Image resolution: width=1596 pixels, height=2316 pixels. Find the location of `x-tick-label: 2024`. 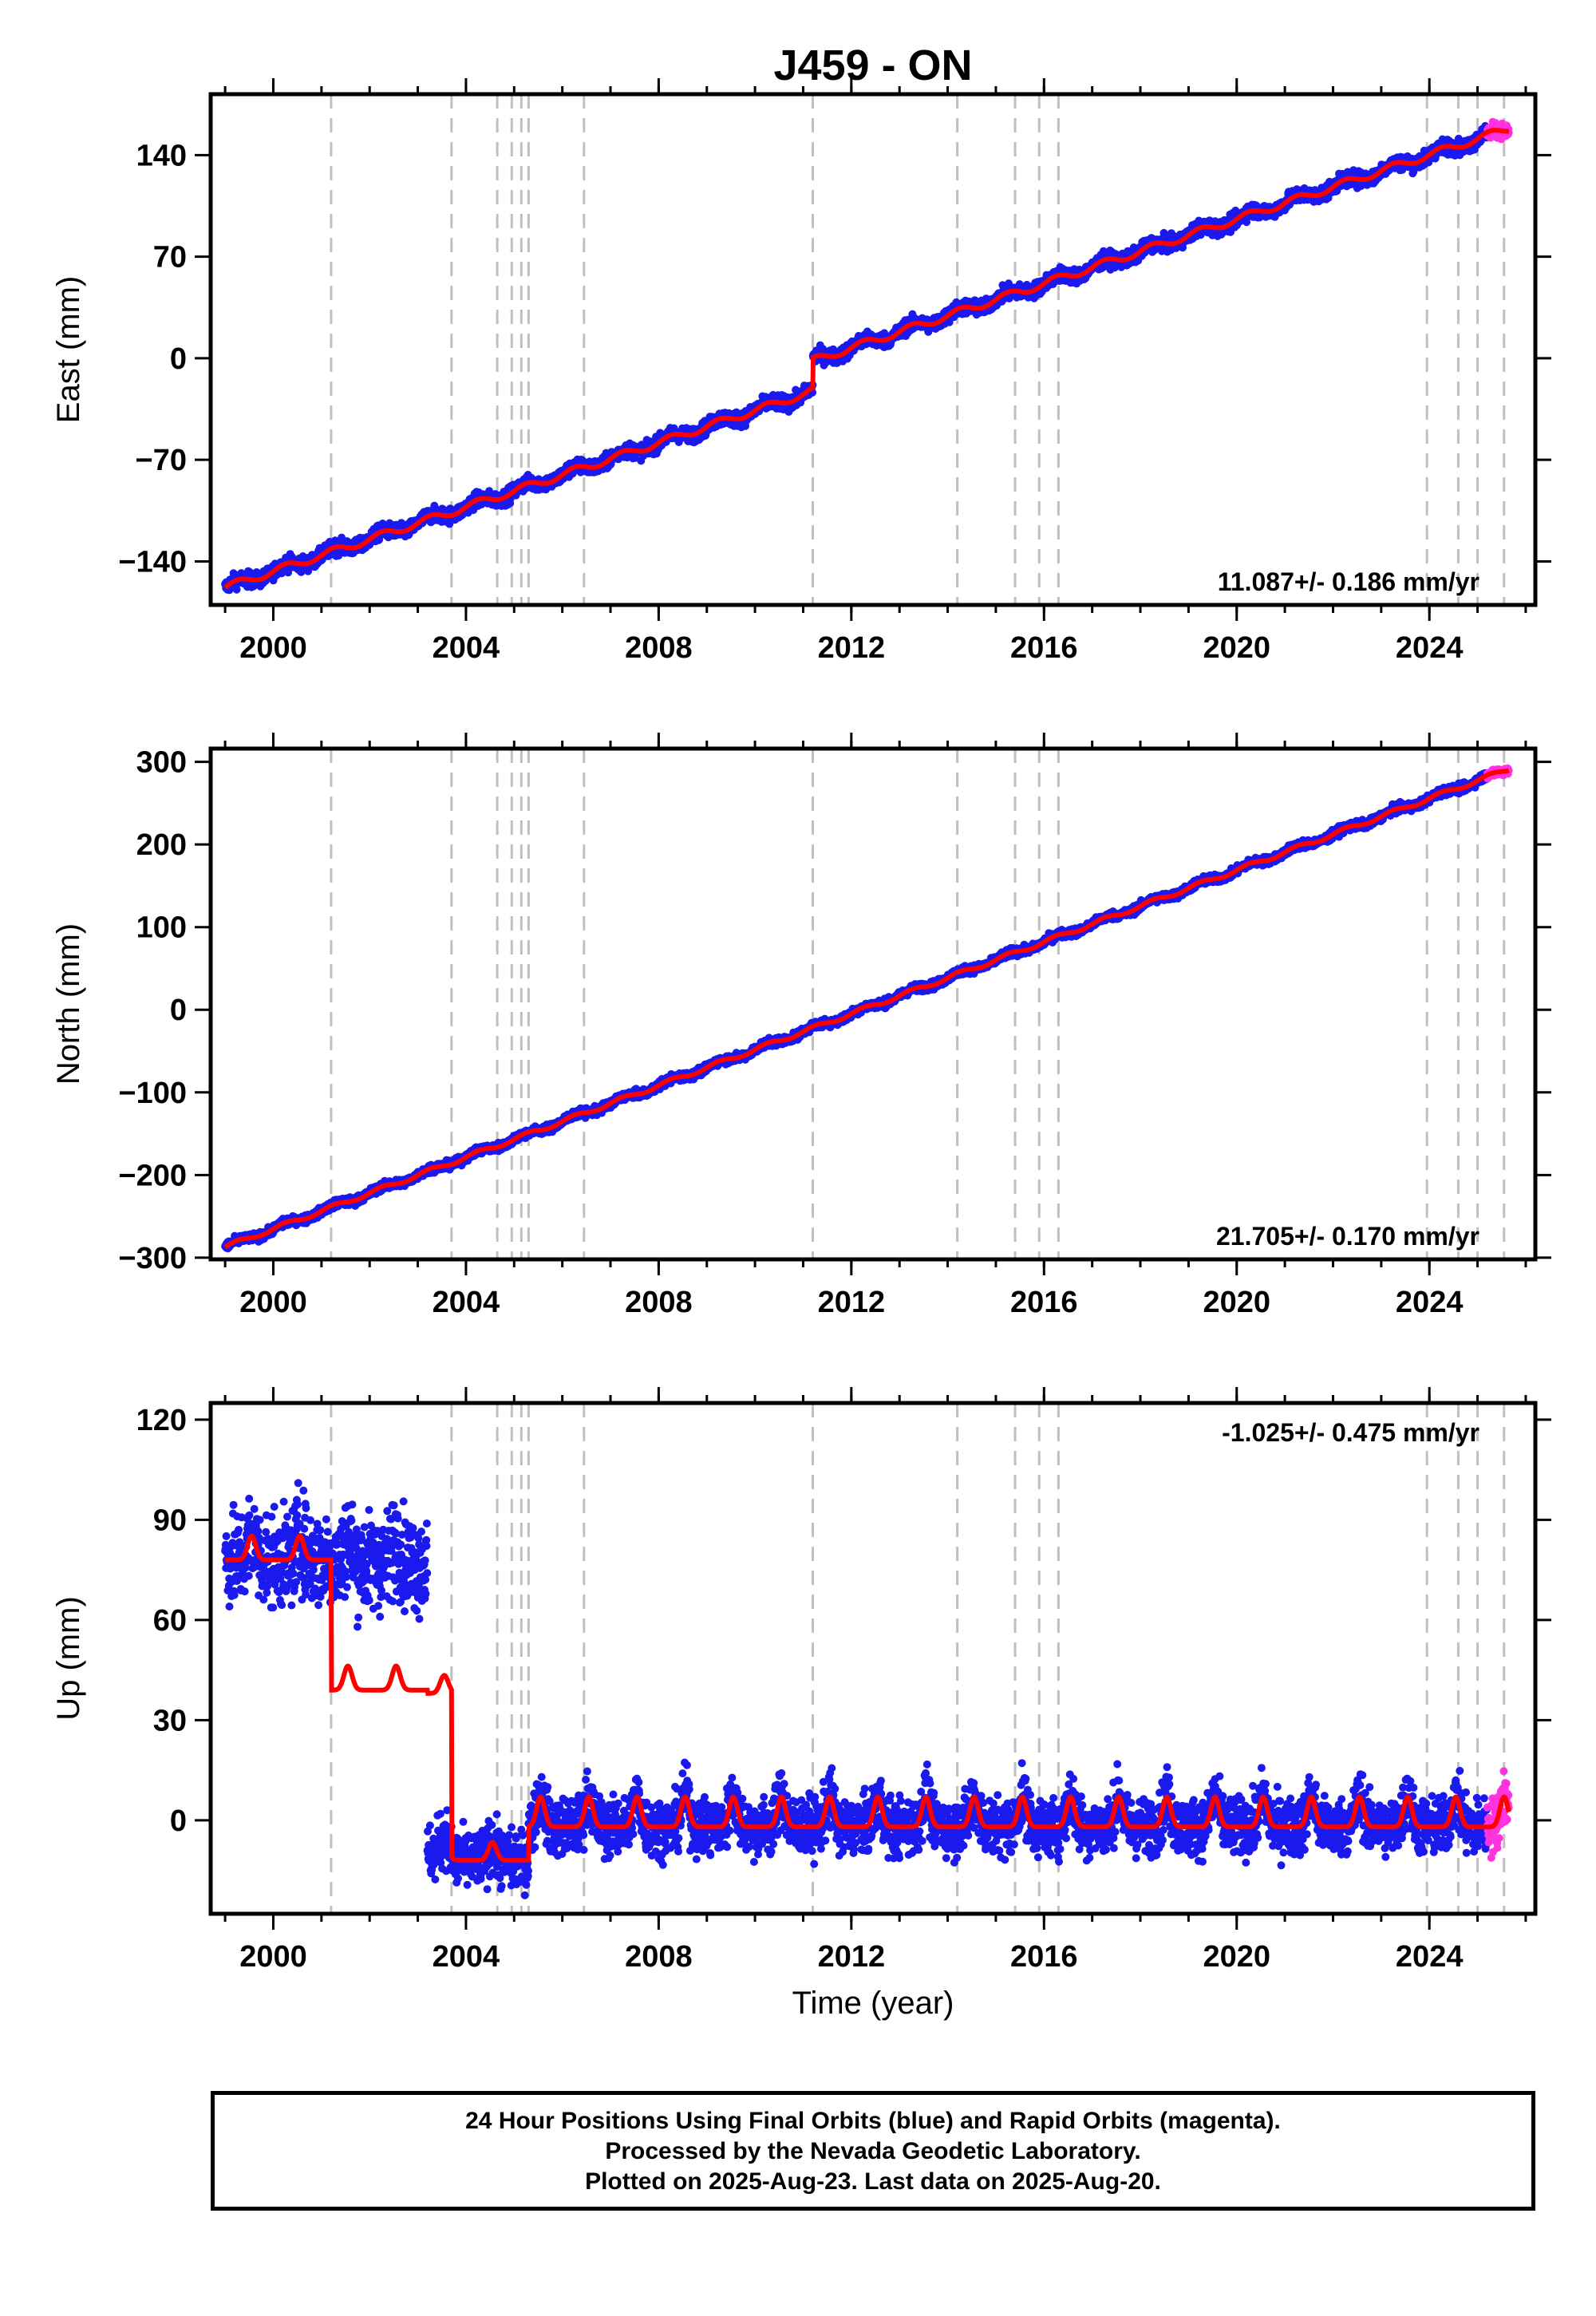

x-tick-label: 2024 is located at coordinates (1430, 648).